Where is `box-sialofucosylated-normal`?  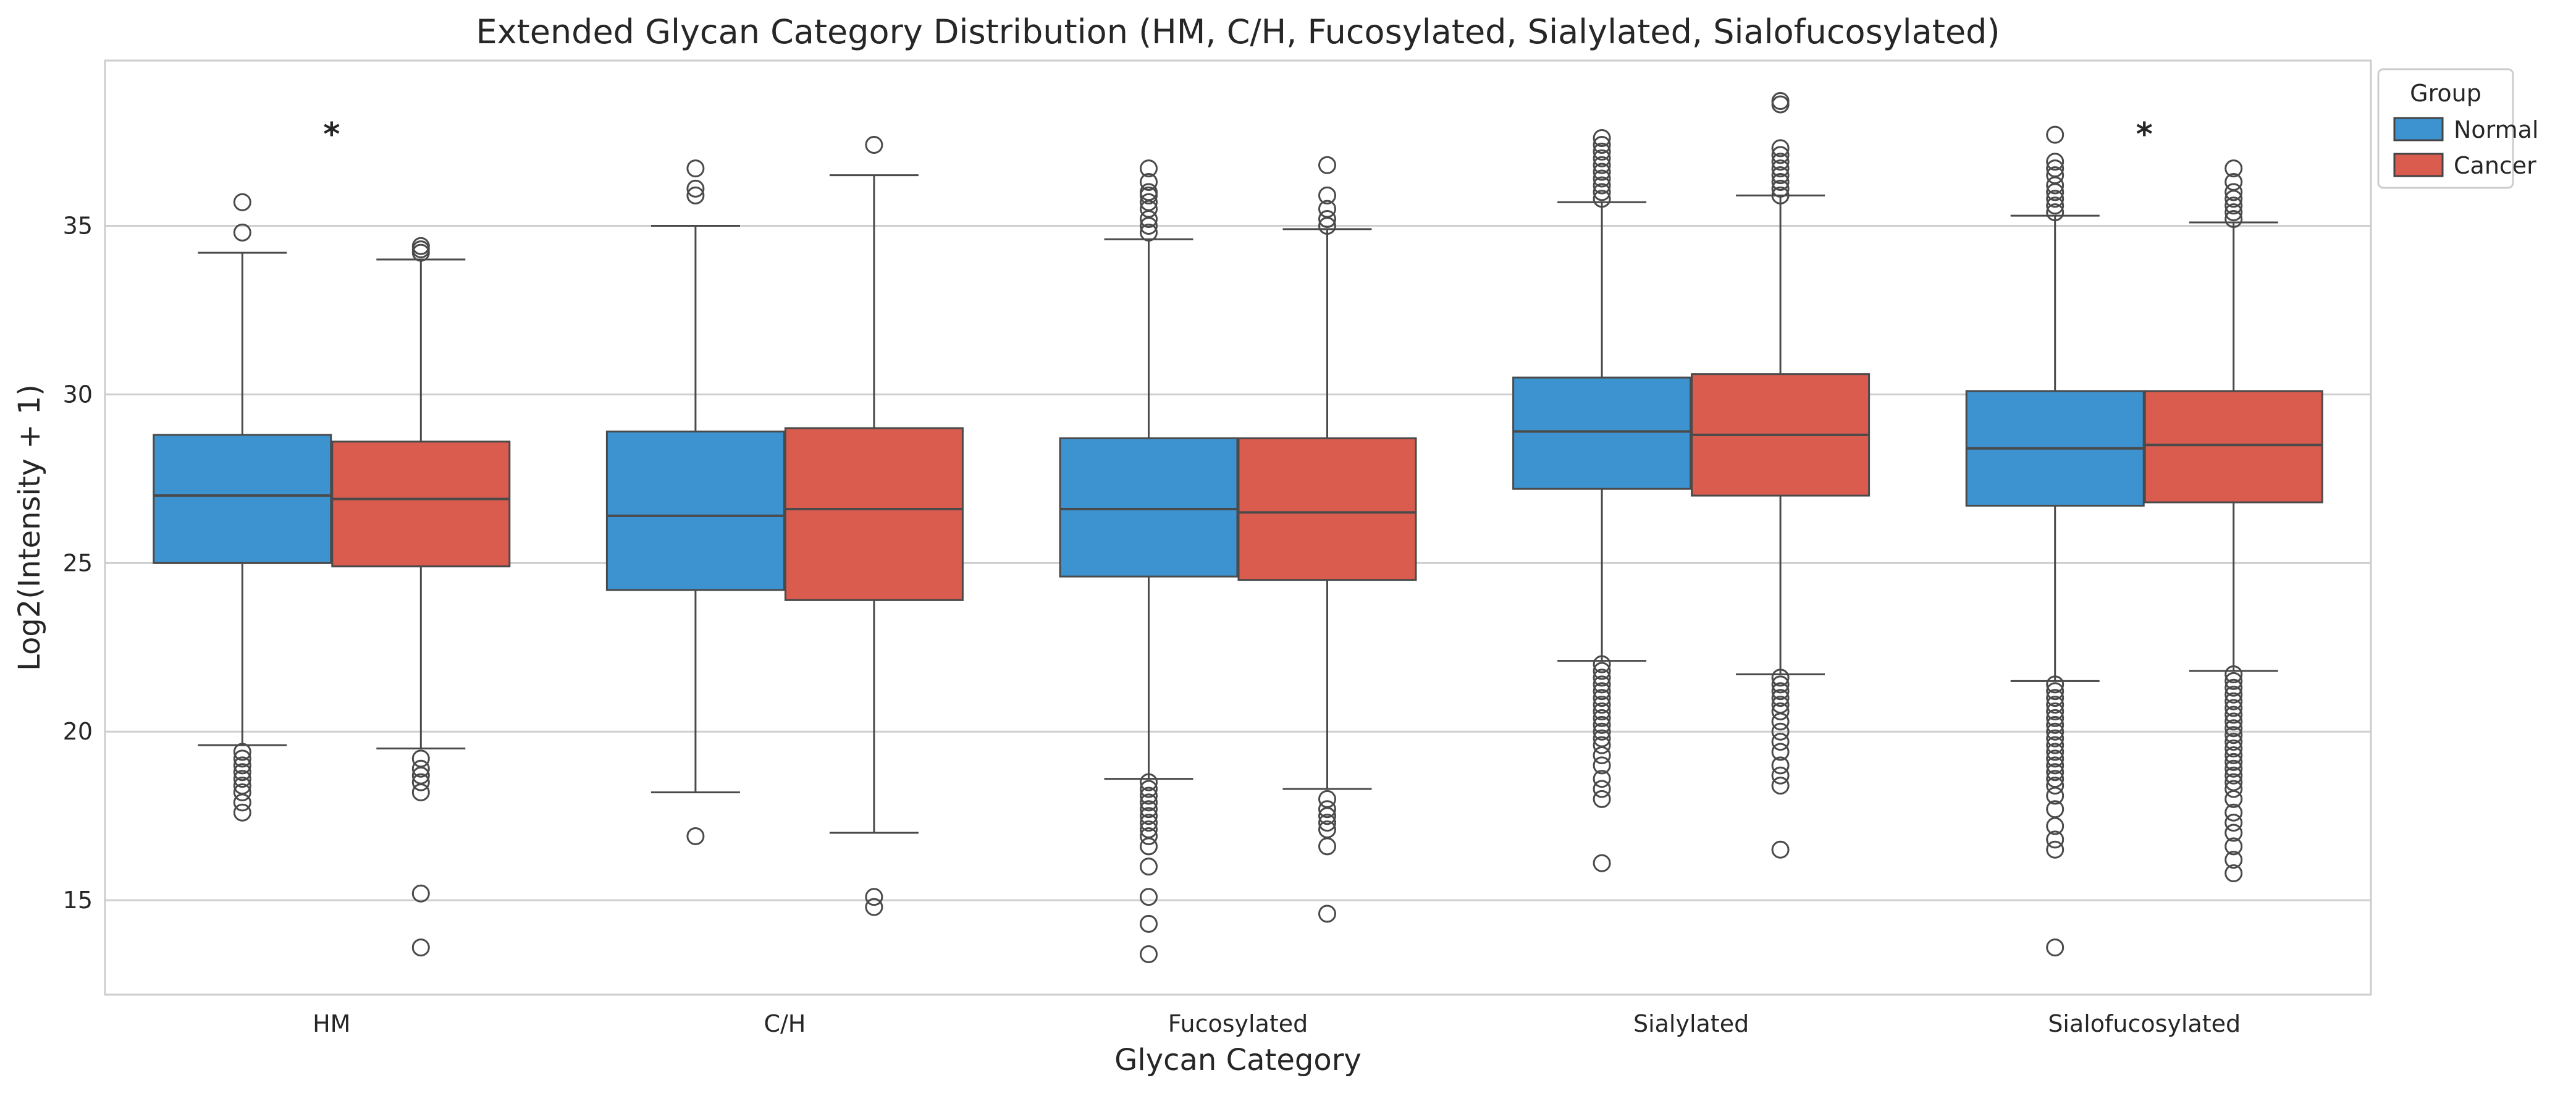
box-sialofucosylated-normal is located at coordinates (2055, 541).